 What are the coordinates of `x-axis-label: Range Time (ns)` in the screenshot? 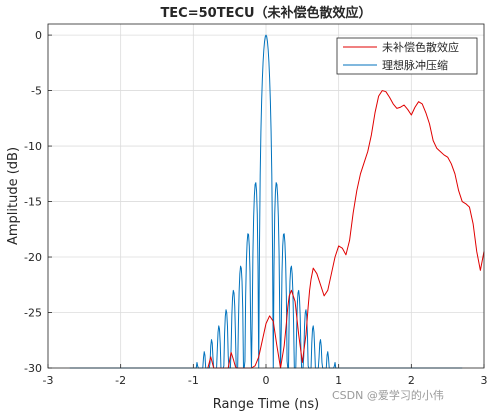 It's located at (266, 404).